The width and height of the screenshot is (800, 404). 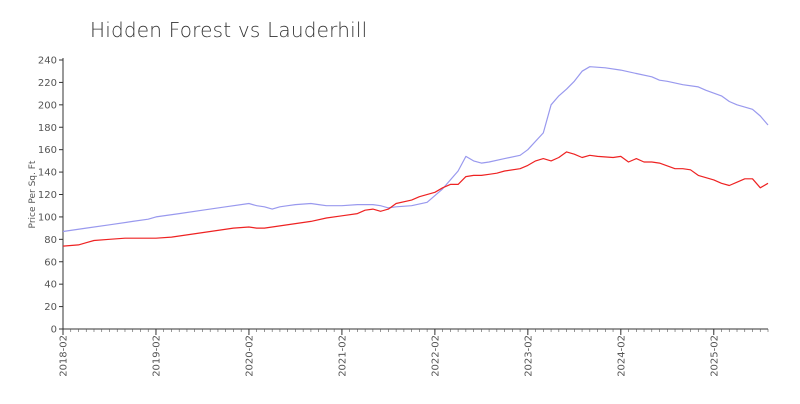 I want to click on y-tick-label: 180, so click(x=47, y=128).